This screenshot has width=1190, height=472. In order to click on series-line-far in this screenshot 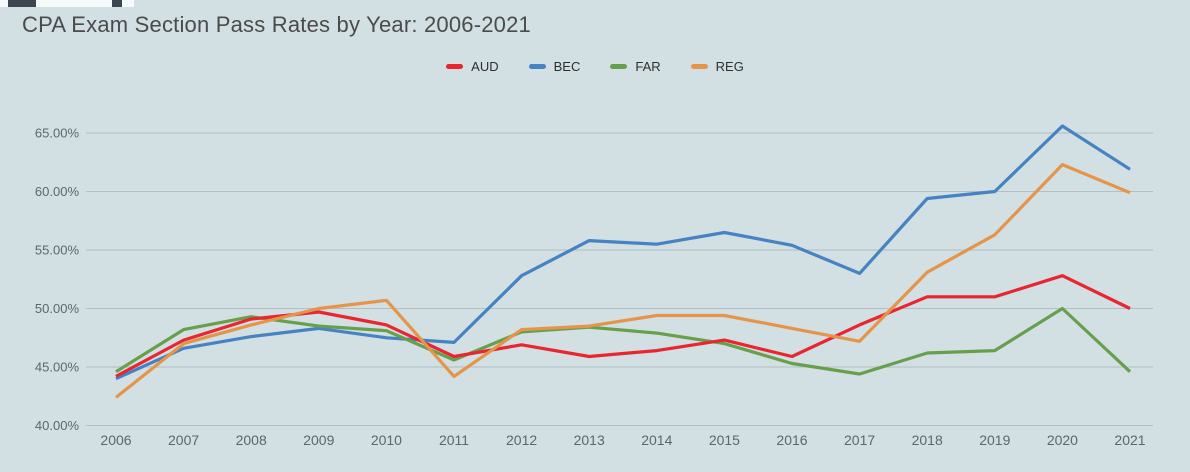, I will do `click(623, 341)`.